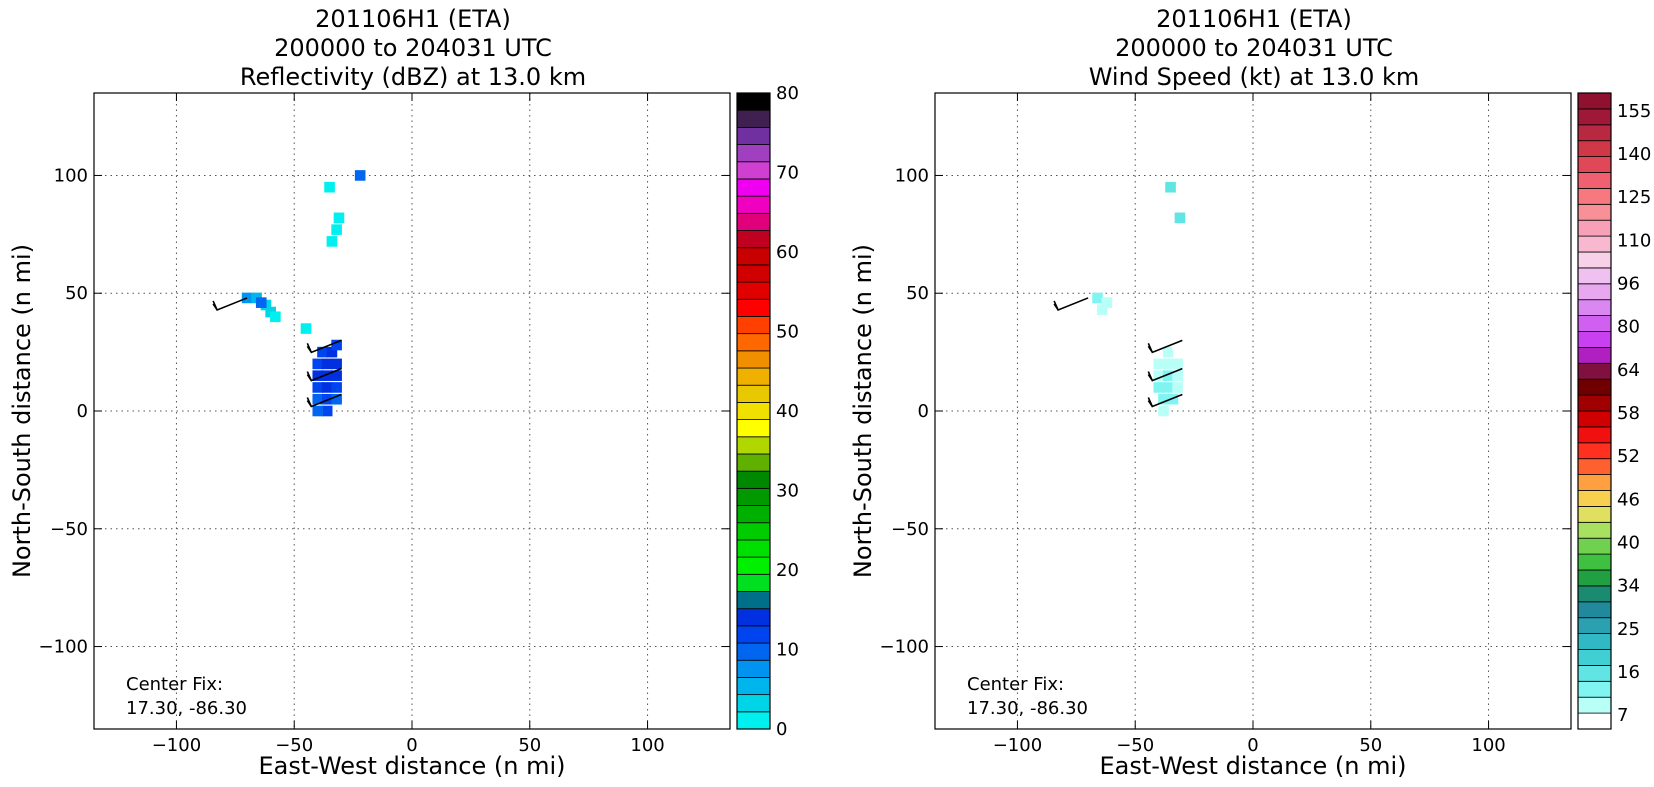 Image resolution: width=1654 pixels, height=787 pixels. What do you see at coordinates (413, 19) in the screenshot?
I see `panel1-title-line1: 201106H1 (ETA)` at bounding box center [413, 19].